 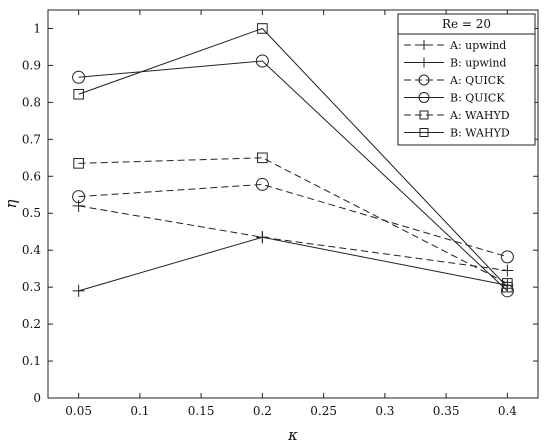 I want to click on y-tick-label: 0.1, so click(x=31, y=361).